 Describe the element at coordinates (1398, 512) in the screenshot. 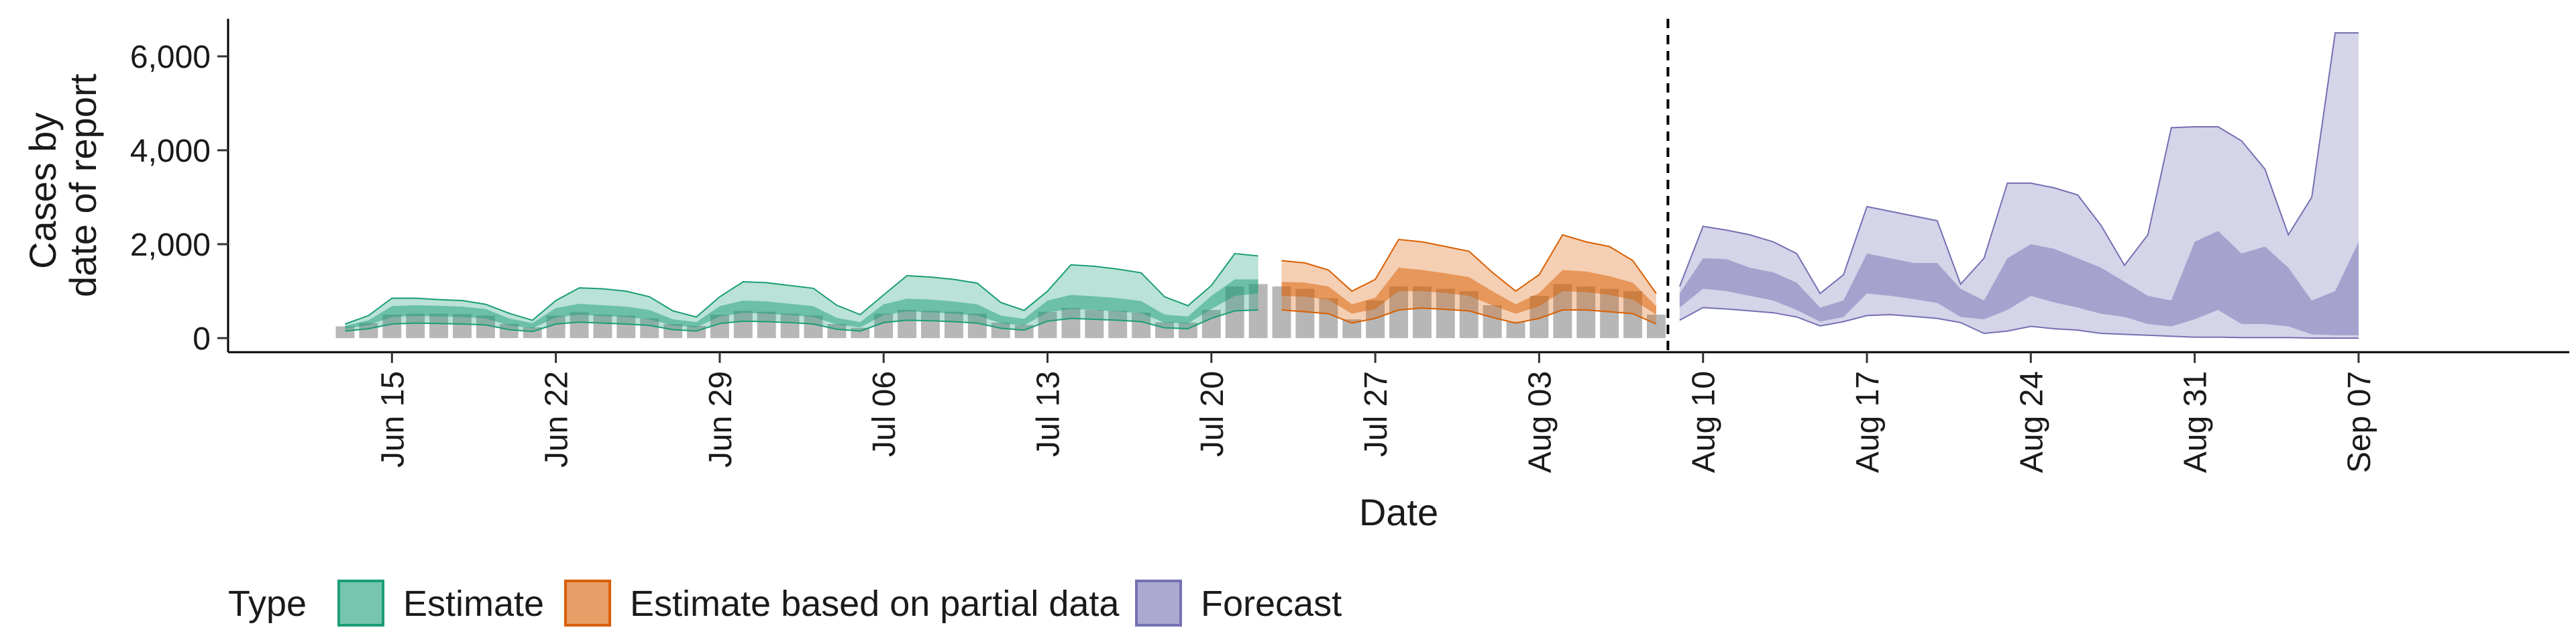

I see `x-axis-title: Date` at that location.